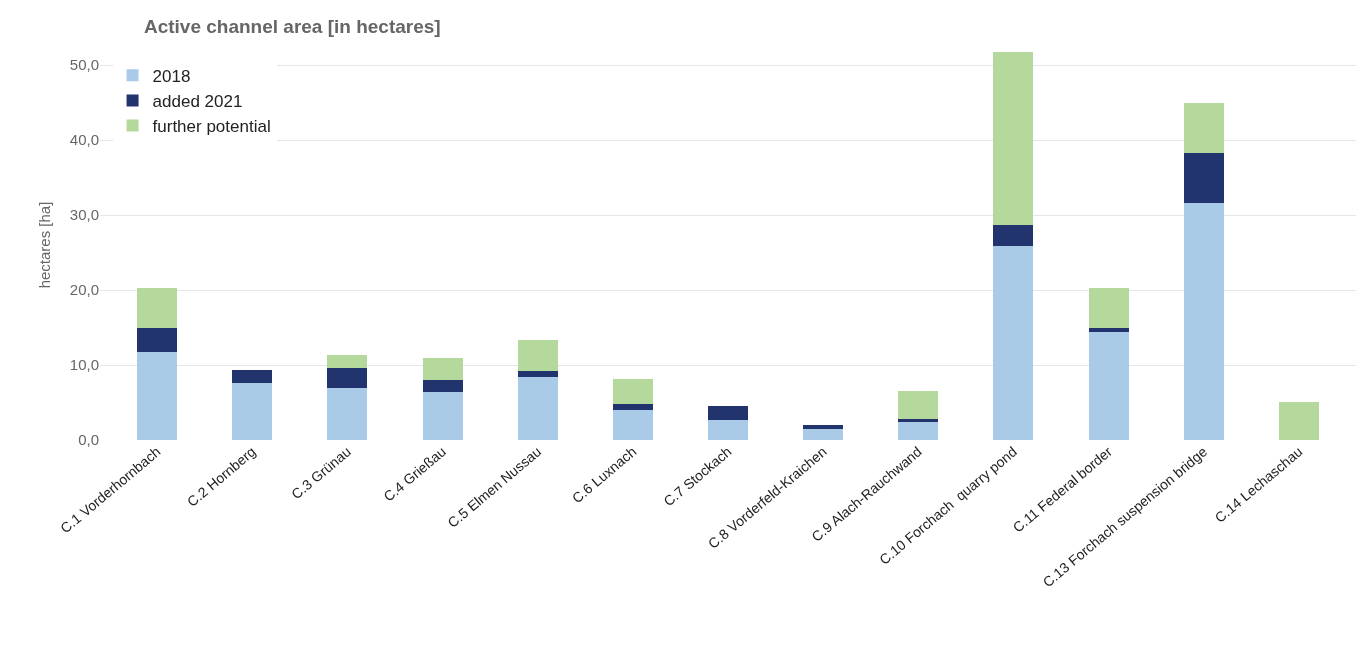 This screenshot has width=1371, height=650. What do you see at coordinates (45, 245) in the screenshot?
I see `y-axis-title: hectares [ha]` at bounding box center [45, 245].